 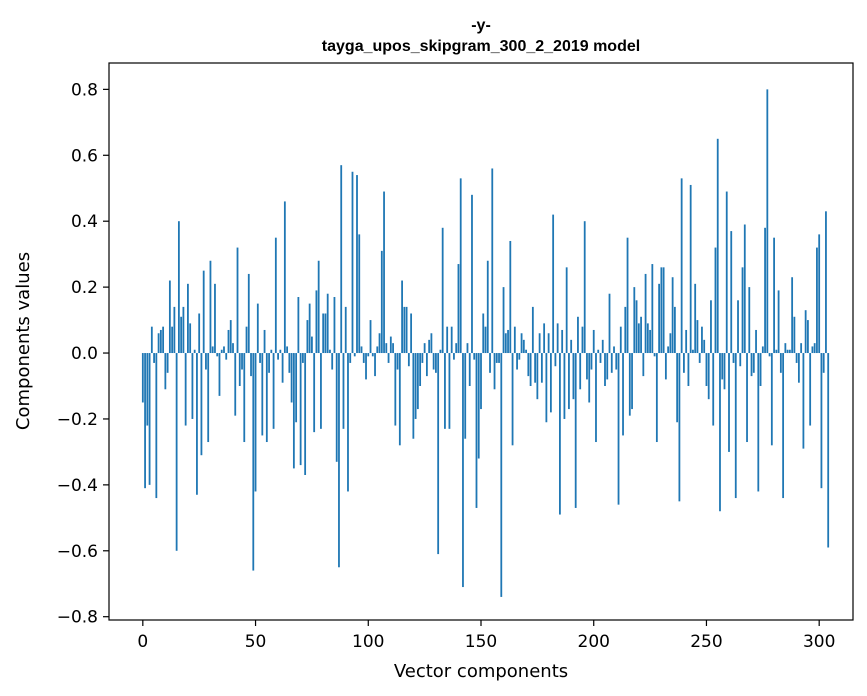 I want to click on y-tick-label-1: −0.6, so click(x=77, y=552).